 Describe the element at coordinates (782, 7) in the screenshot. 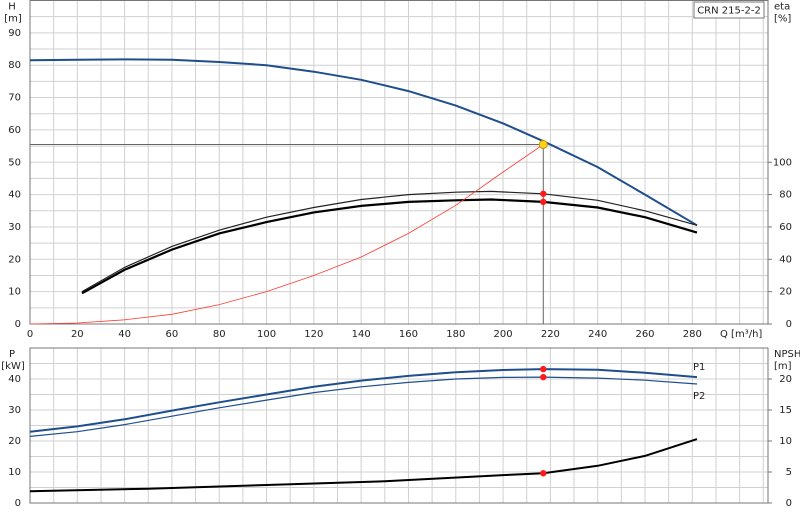

I see `y2-axis-label: eta` at that location.